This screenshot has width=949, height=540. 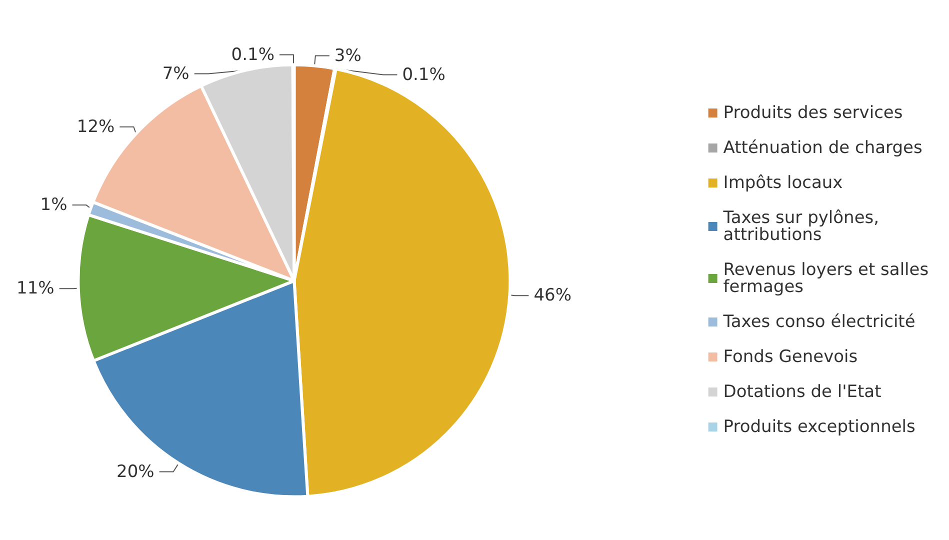 I want to click on legend-label: Atténuation de charges, so click(x=822, y=148).